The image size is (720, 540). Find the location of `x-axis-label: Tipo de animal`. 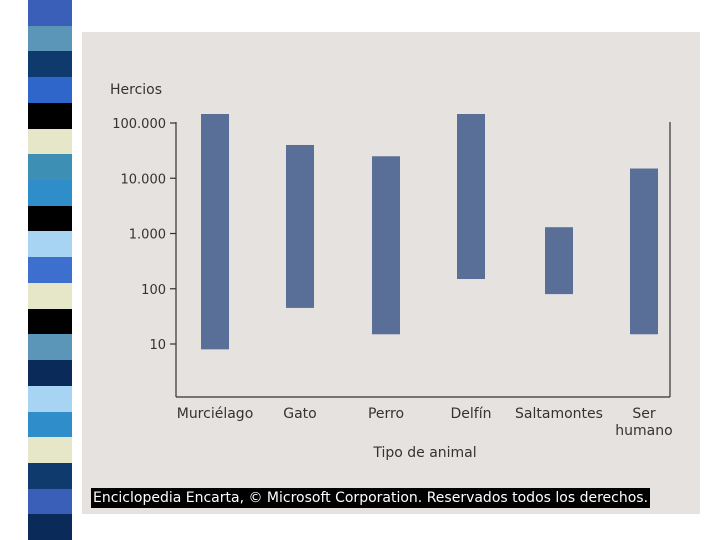

x-axis-label: Tipo de animal is located at coordinates (424, 453).